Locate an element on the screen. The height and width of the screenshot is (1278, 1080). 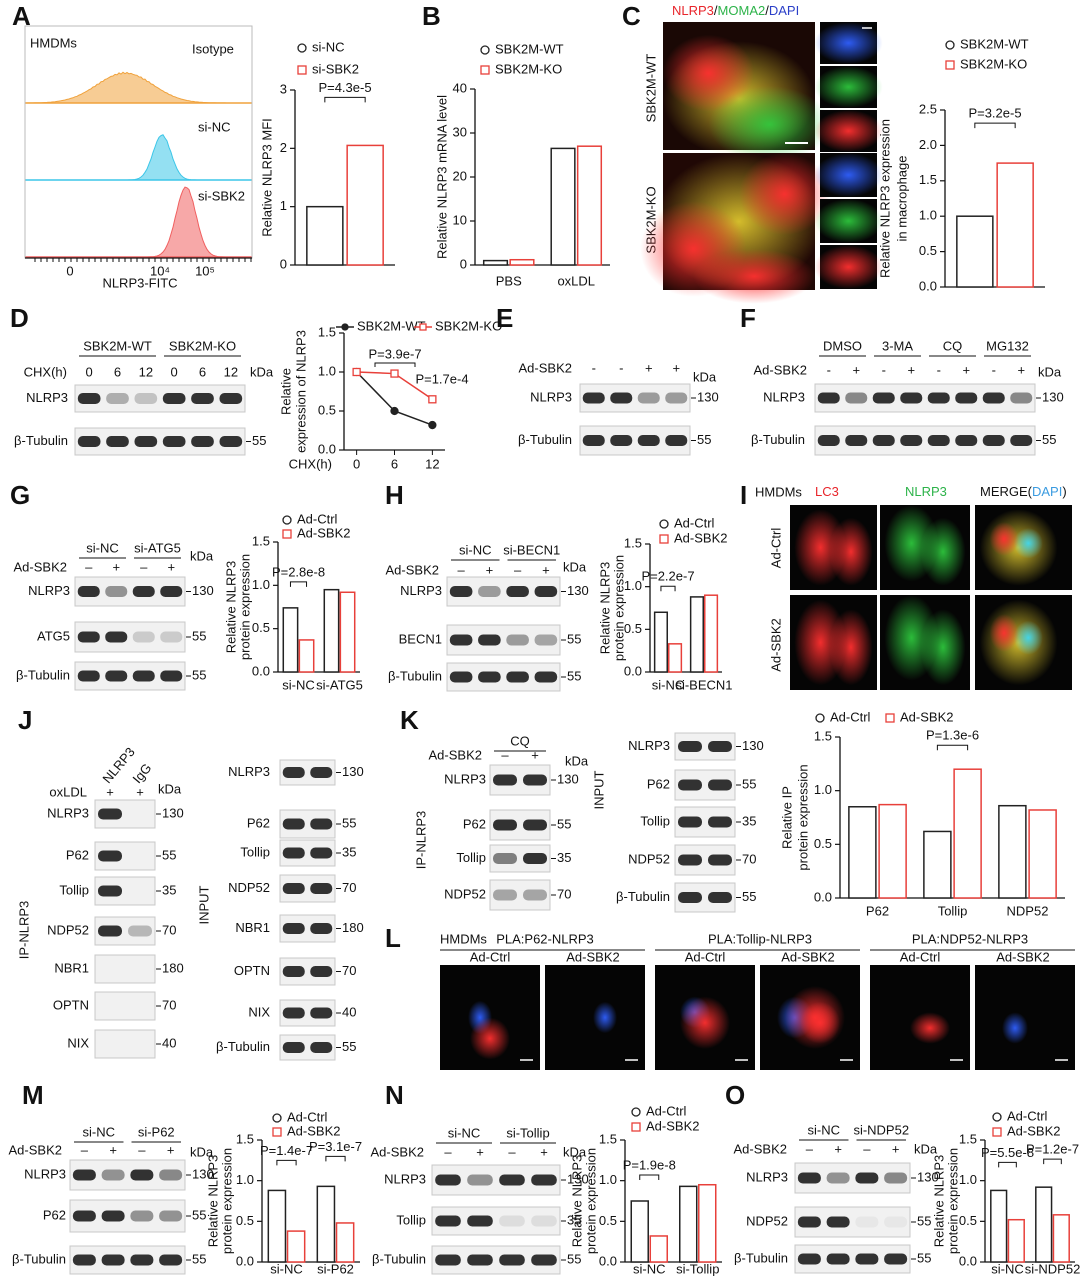
legend-label: Ad-SBK2 is located at coordinates (672, 1125).